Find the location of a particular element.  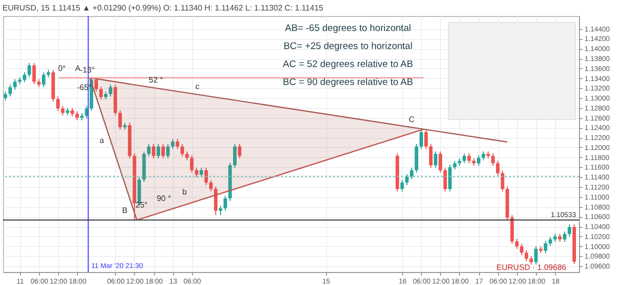

annotation: 52 ° is located at coordinates (156, 80).